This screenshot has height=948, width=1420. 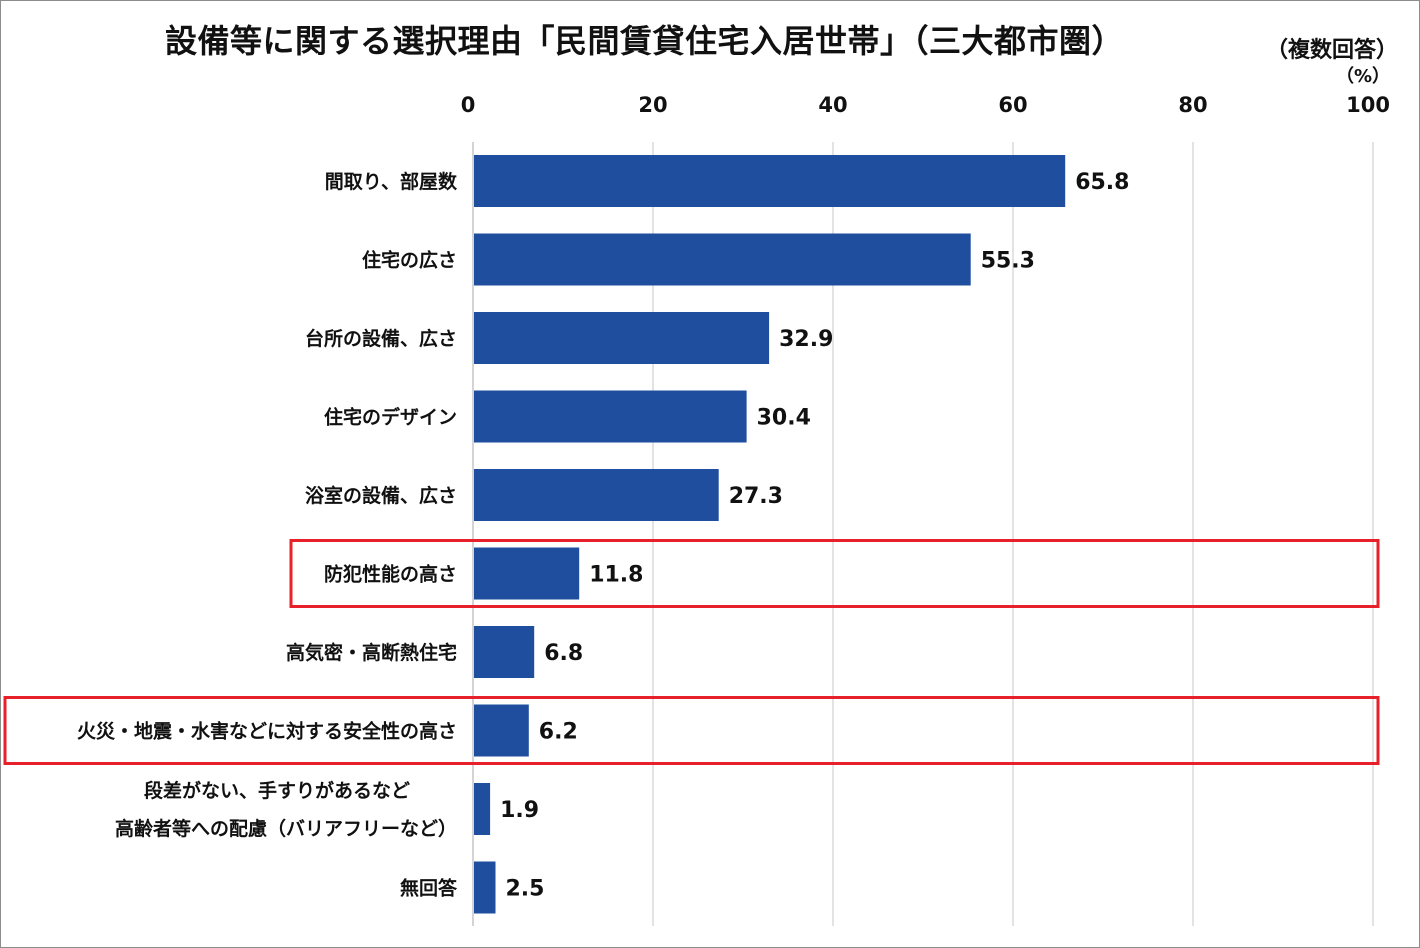 What do you see at coordinates (390, 574) in the screenshot?
I see `category-label: 防犯性能の高さ` at bounding box center [390, 574].